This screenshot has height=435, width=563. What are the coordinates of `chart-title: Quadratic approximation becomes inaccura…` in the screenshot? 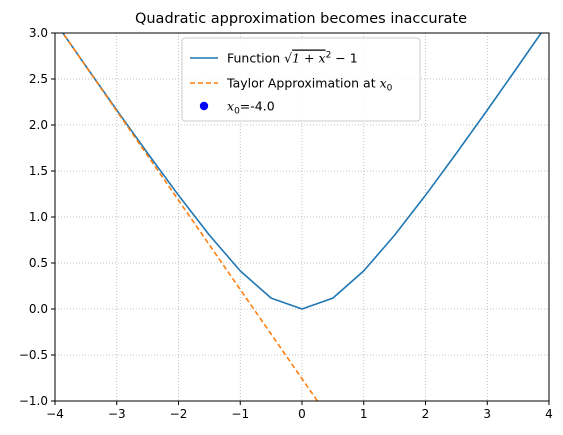 It's located at (301, 19).